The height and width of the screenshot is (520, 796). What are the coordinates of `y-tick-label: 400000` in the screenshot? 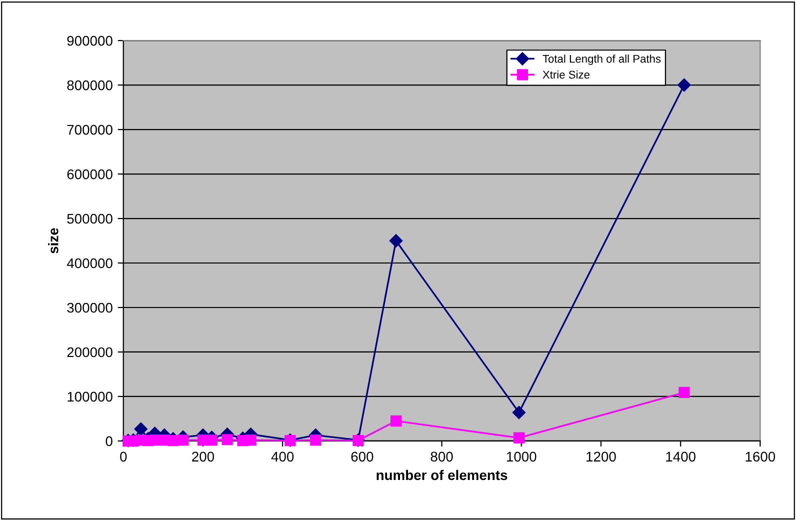 It's located at (89, 263).